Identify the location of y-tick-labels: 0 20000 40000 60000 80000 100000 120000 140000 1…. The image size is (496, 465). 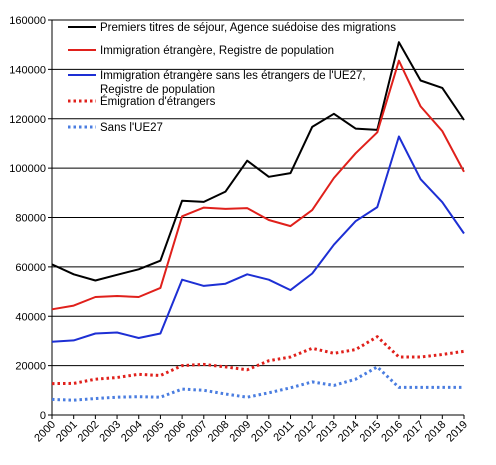
(27, 218).